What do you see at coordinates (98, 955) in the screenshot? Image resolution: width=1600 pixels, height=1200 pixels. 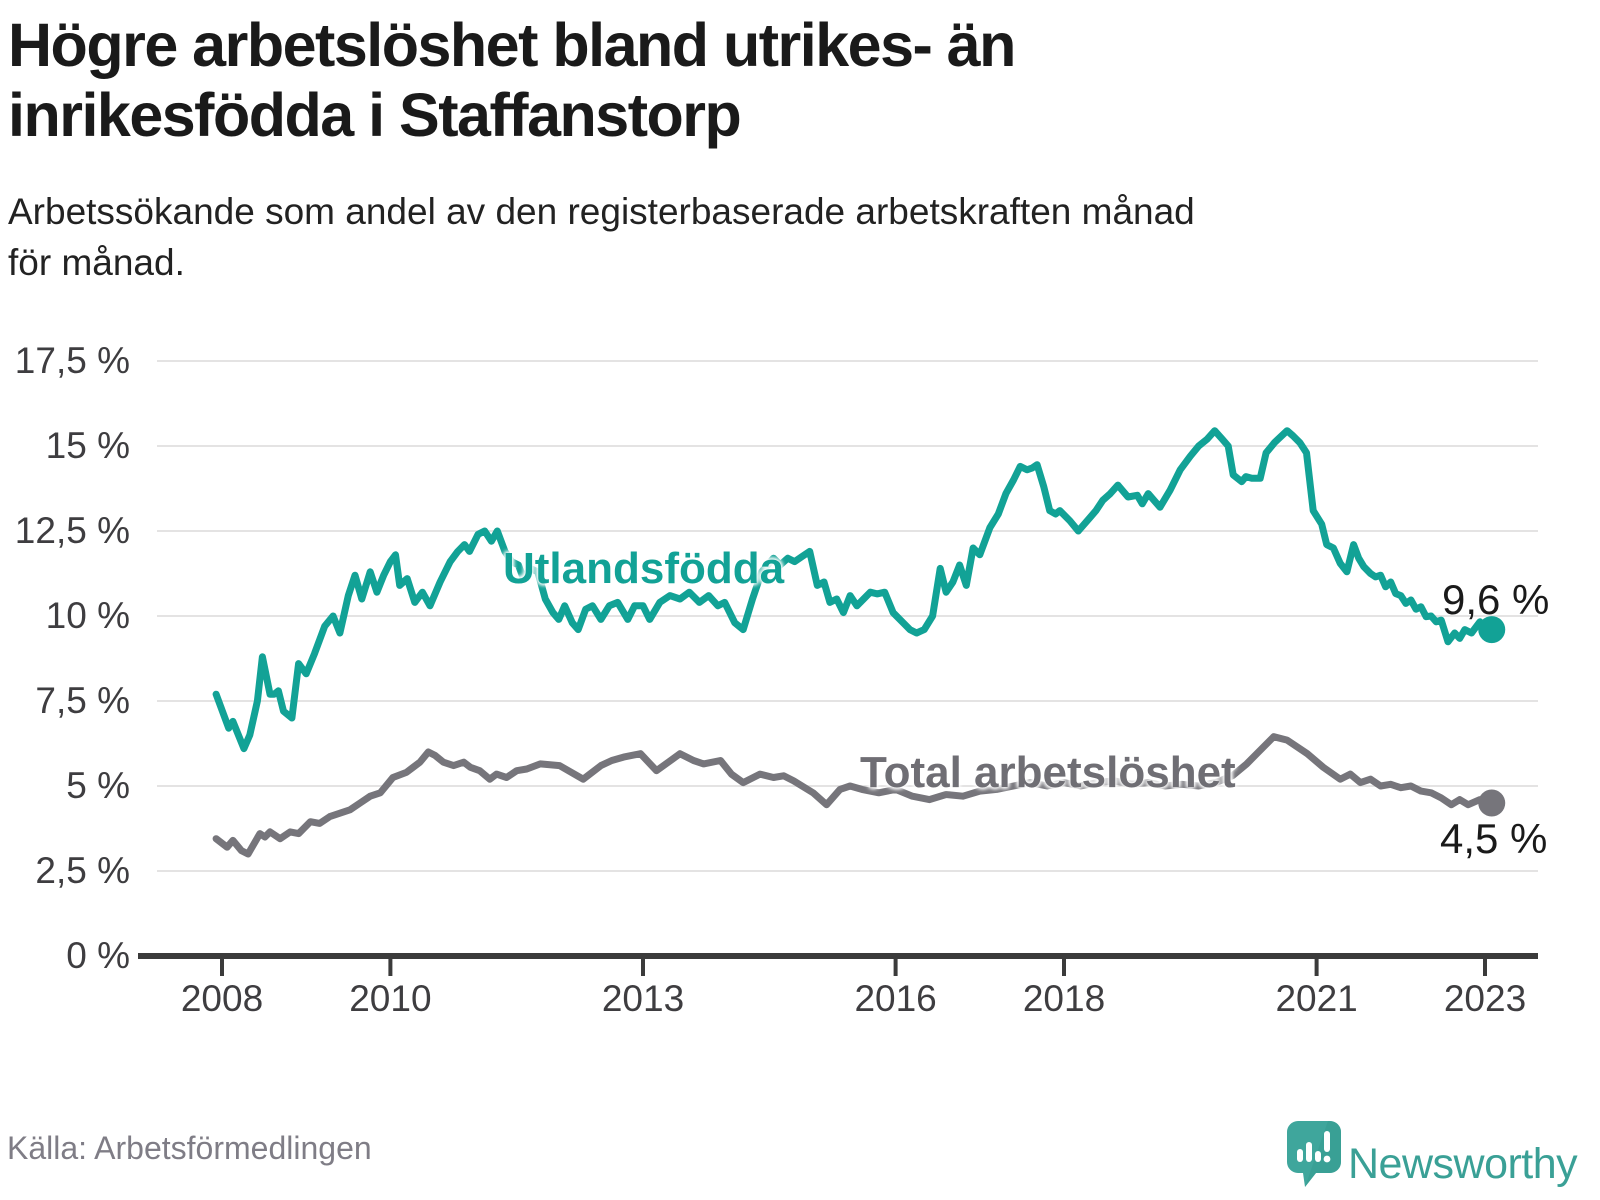 I see `y-axis-label: 0 %` at bounding box center [98, 955].